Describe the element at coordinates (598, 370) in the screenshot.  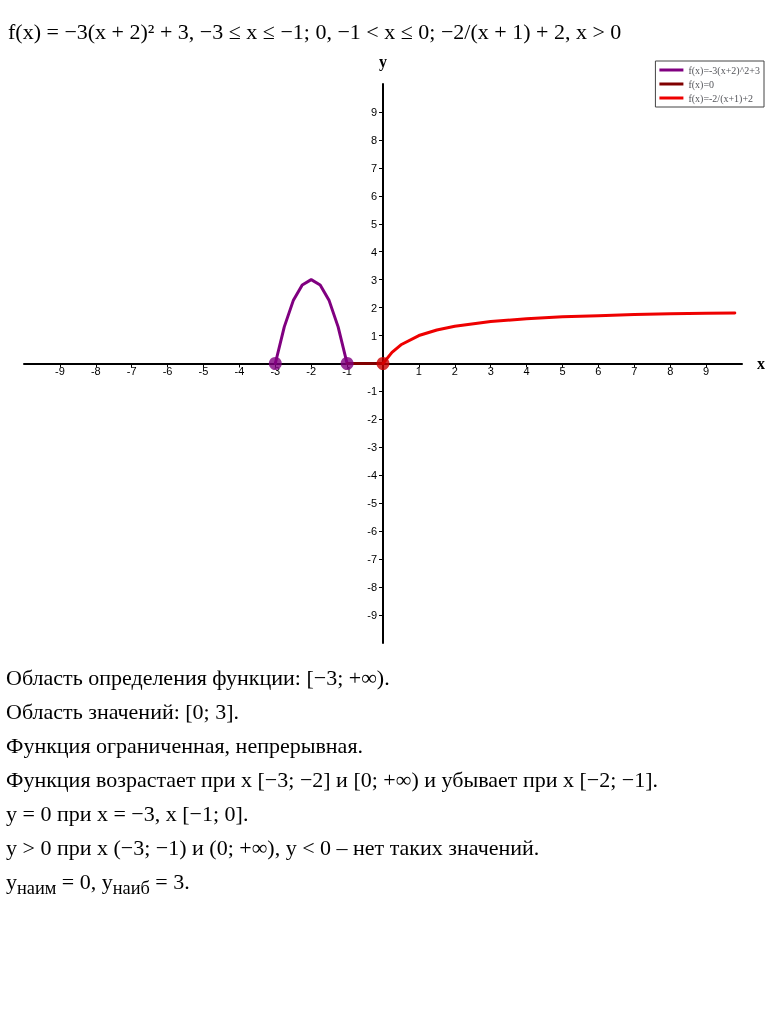
I see `x-tick-label: 6` at that location.